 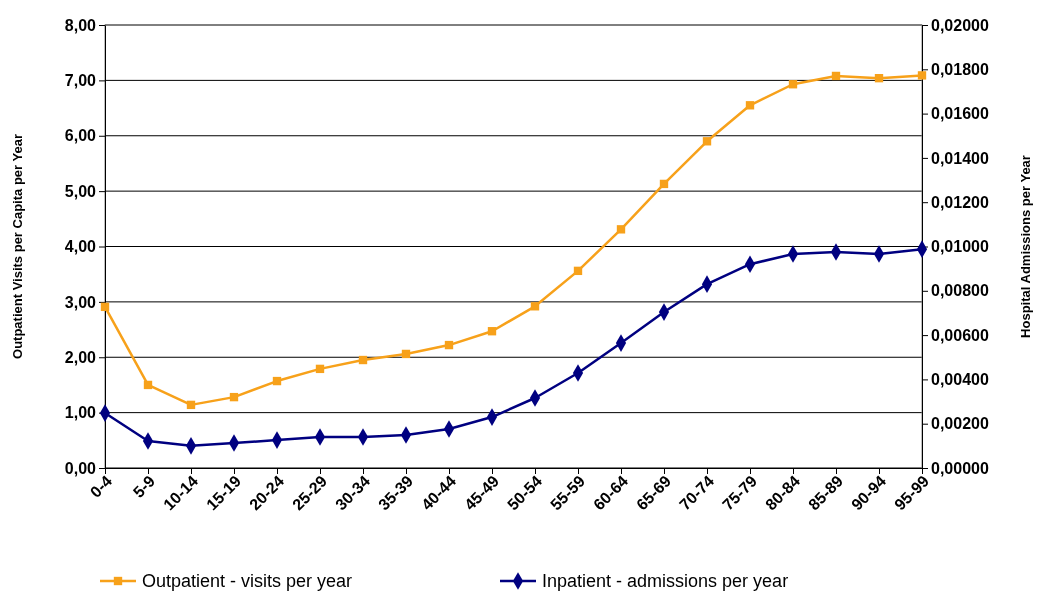 I want to click on y-tick-label: 7,00, so click(x=80, y=80).